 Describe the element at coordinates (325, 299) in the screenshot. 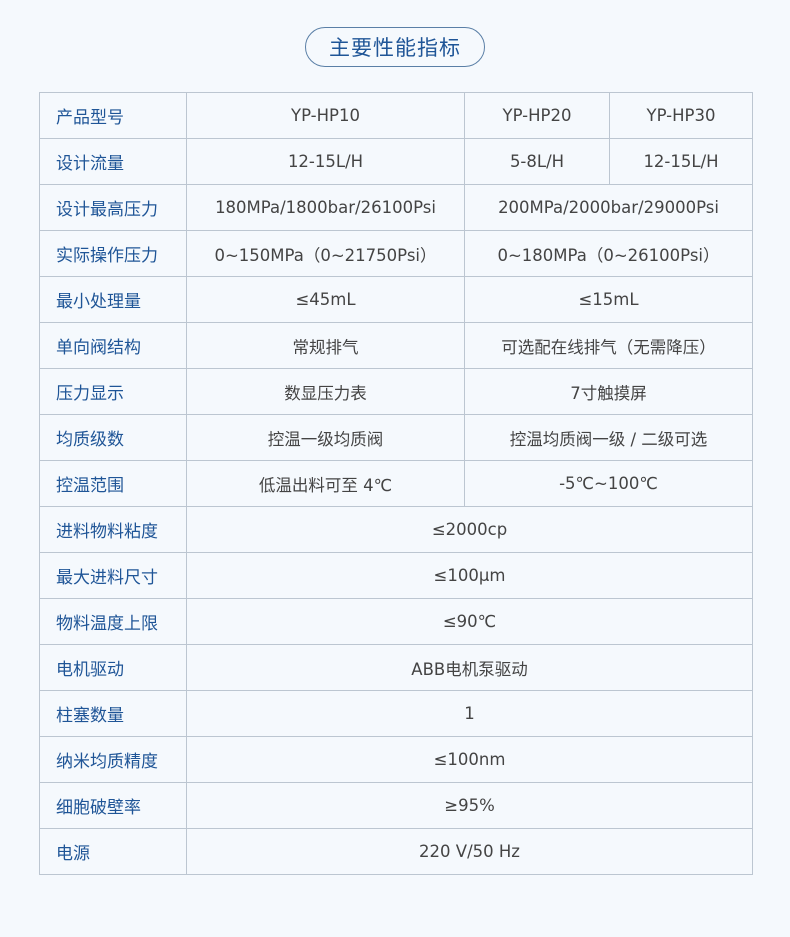

I see `row-value: ≤45mL` at that location.